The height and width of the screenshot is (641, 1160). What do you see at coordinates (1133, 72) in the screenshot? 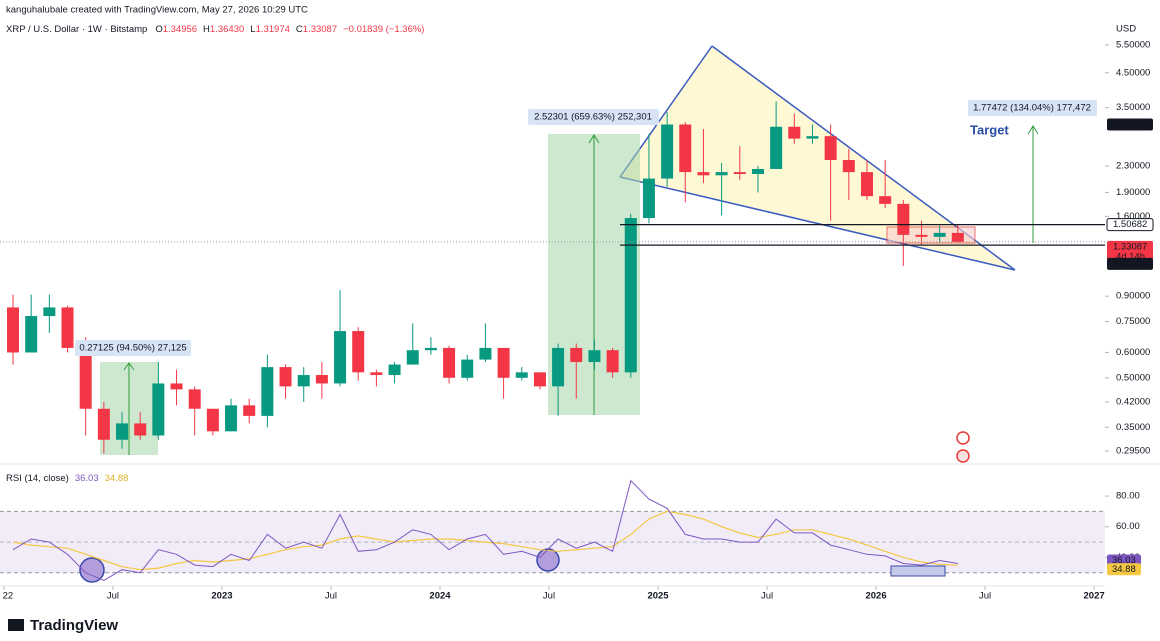
I see `y-tick-label: 4.50000` at bounding box center [1133, 72].